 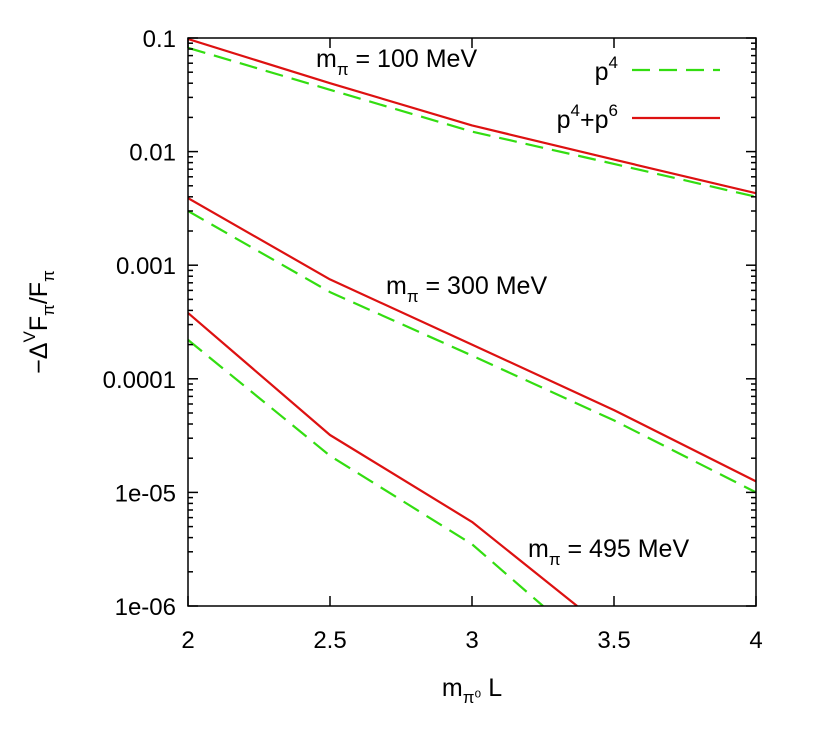 What do you see at coordinates (146, 266) in the screenshot?
I see `y-tick-label-3: 0.001` at bounding box center [146, 266].